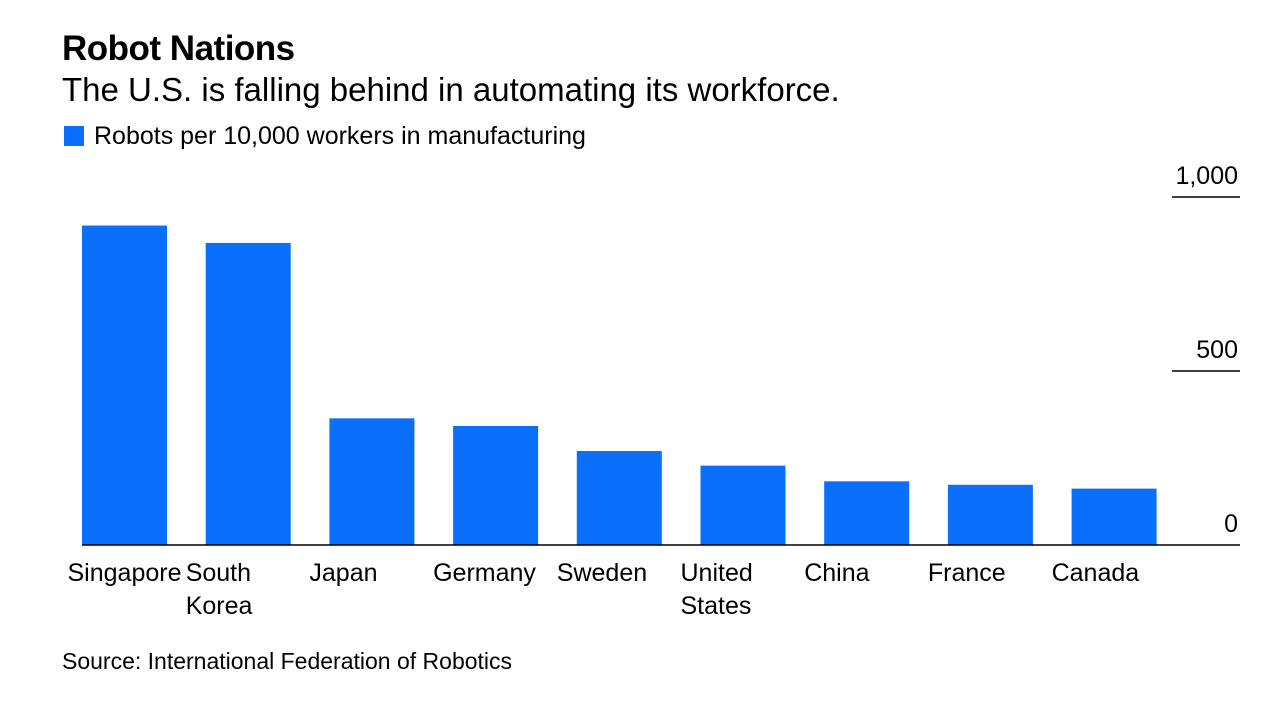 The image size is (1280, 710). What do you see at coordinates (74, 136) in the screenshot?
I see `legend-swatch` at bounding box center [74, 136].